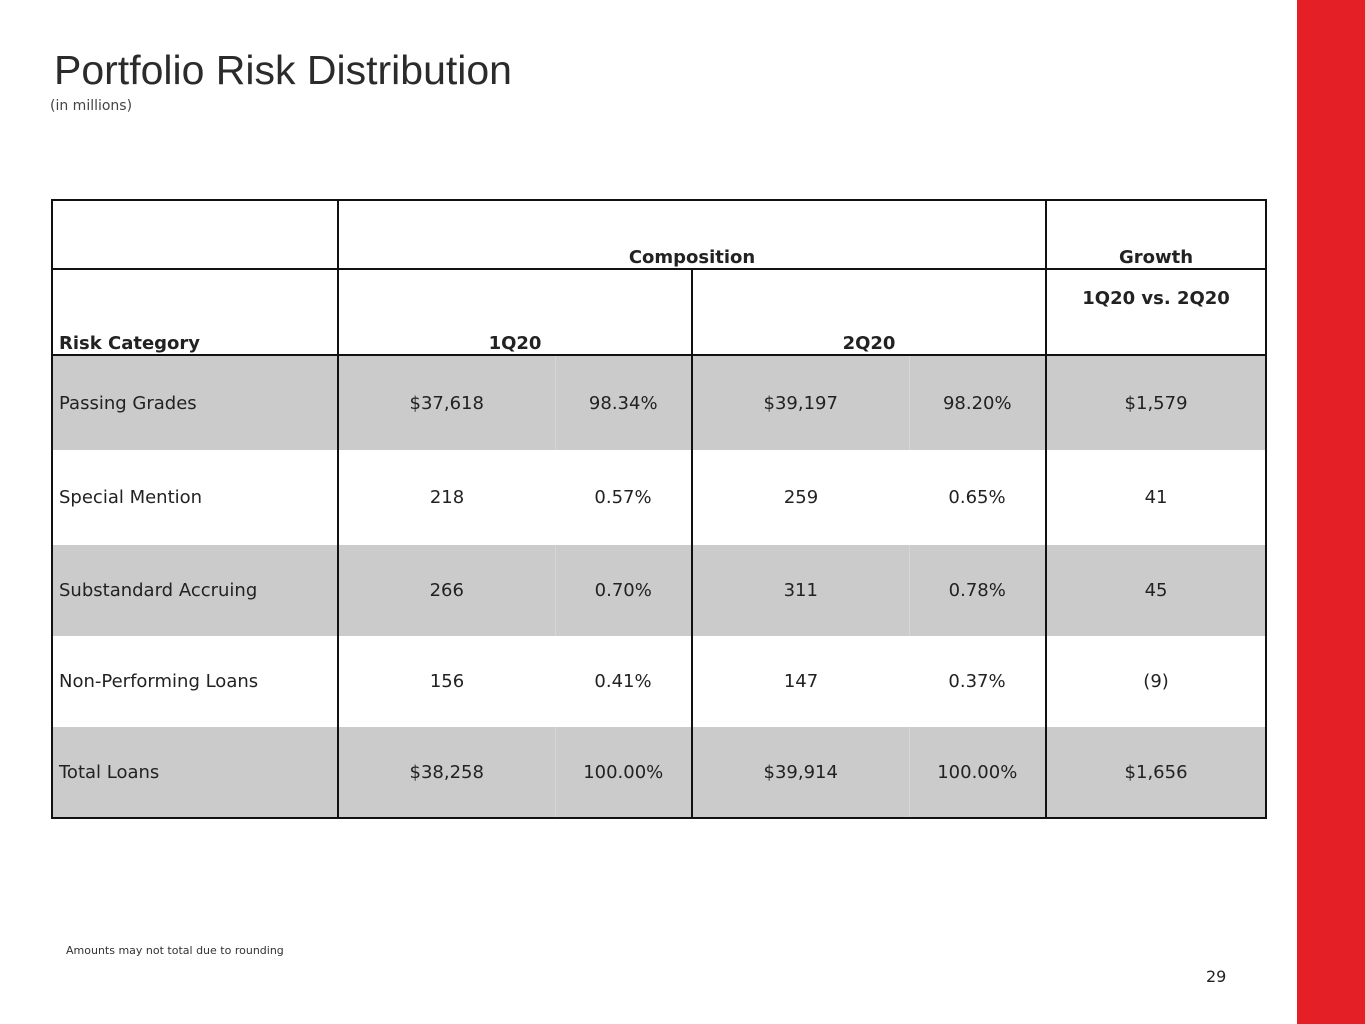 The height and width of the screenshot is (1024, 1365). What do you see at coordinates (159, 681) in the screenshot?
I see `risk-category-cell: Non-Performing Loans` at bounding box center [159, 681].